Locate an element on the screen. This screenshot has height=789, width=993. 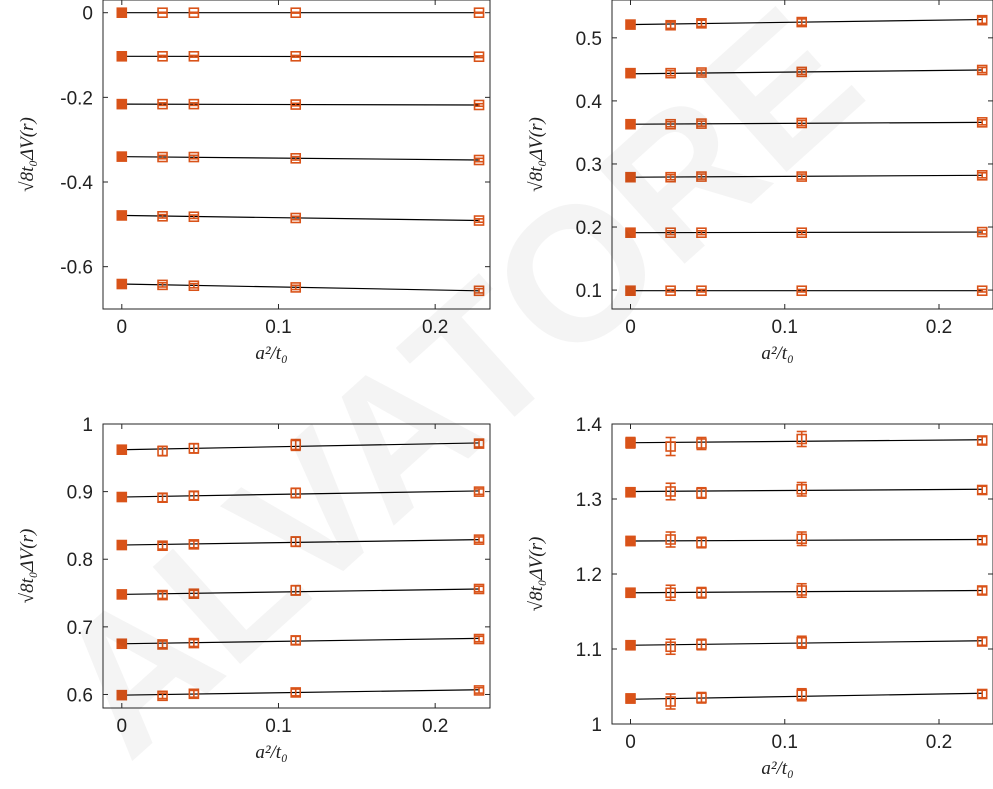
y-axis-label: √8t₀ΔV(r) is located at coordinates (536, 154).